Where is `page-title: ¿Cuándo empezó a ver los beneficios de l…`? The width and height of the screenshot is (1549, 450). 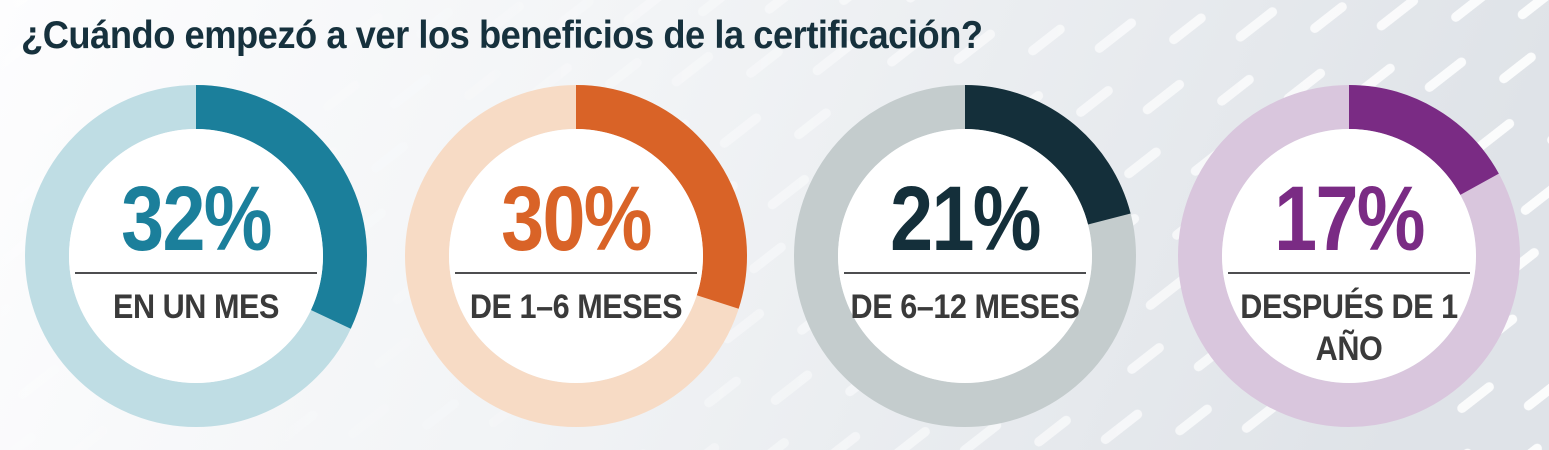 page-title: ¿Cuándo empezó a ver los beneficios de l… is located at coordinates (502, 35).